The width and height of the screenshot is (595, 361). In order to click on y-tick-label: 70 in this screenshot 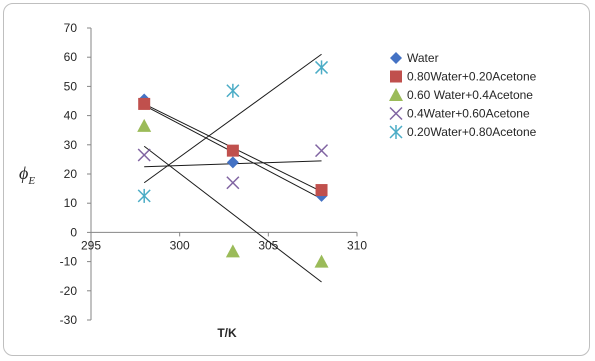, I will do `click(71, 28)`.